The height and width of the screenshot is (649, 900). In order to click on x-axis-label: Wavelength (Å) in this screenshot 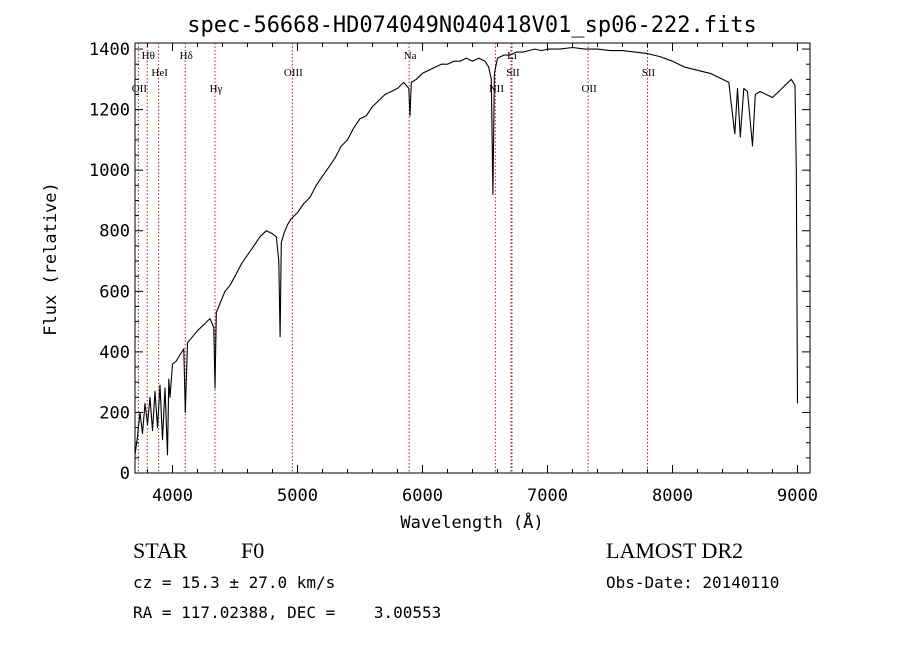, I will do `click(471, 522)`.